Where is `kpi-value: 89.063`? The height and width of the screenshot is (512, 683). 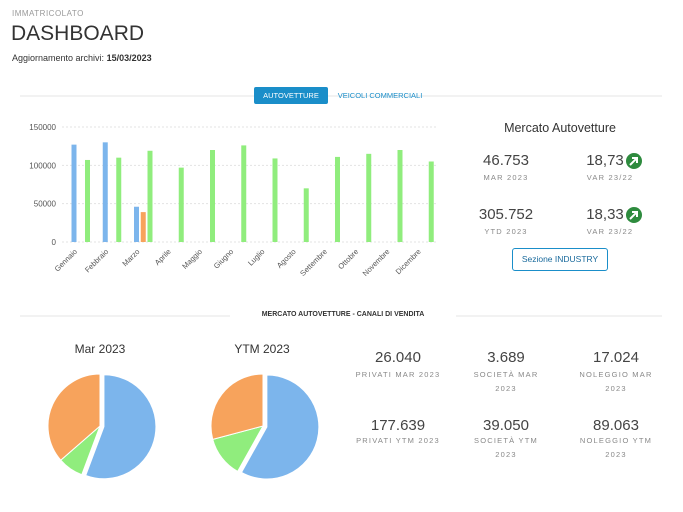 kpi-value: 89.063 is located at coordinates (616, 425).